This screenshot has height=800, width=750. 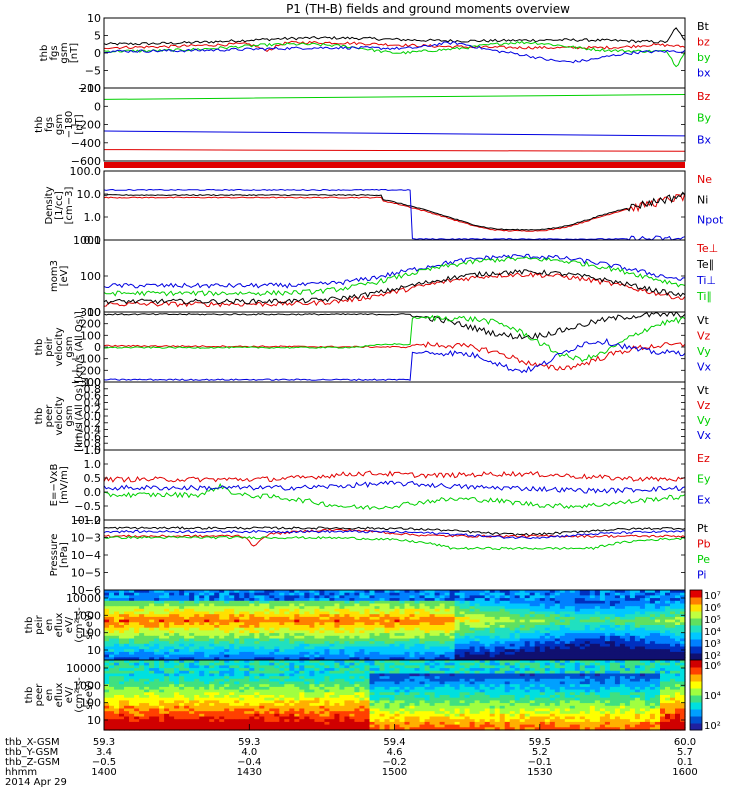 What do you see at coordinates (712, 632) in the screenshot?
I see `colorbar-tick-label: 10⁴` at bounding box center [712, 632].